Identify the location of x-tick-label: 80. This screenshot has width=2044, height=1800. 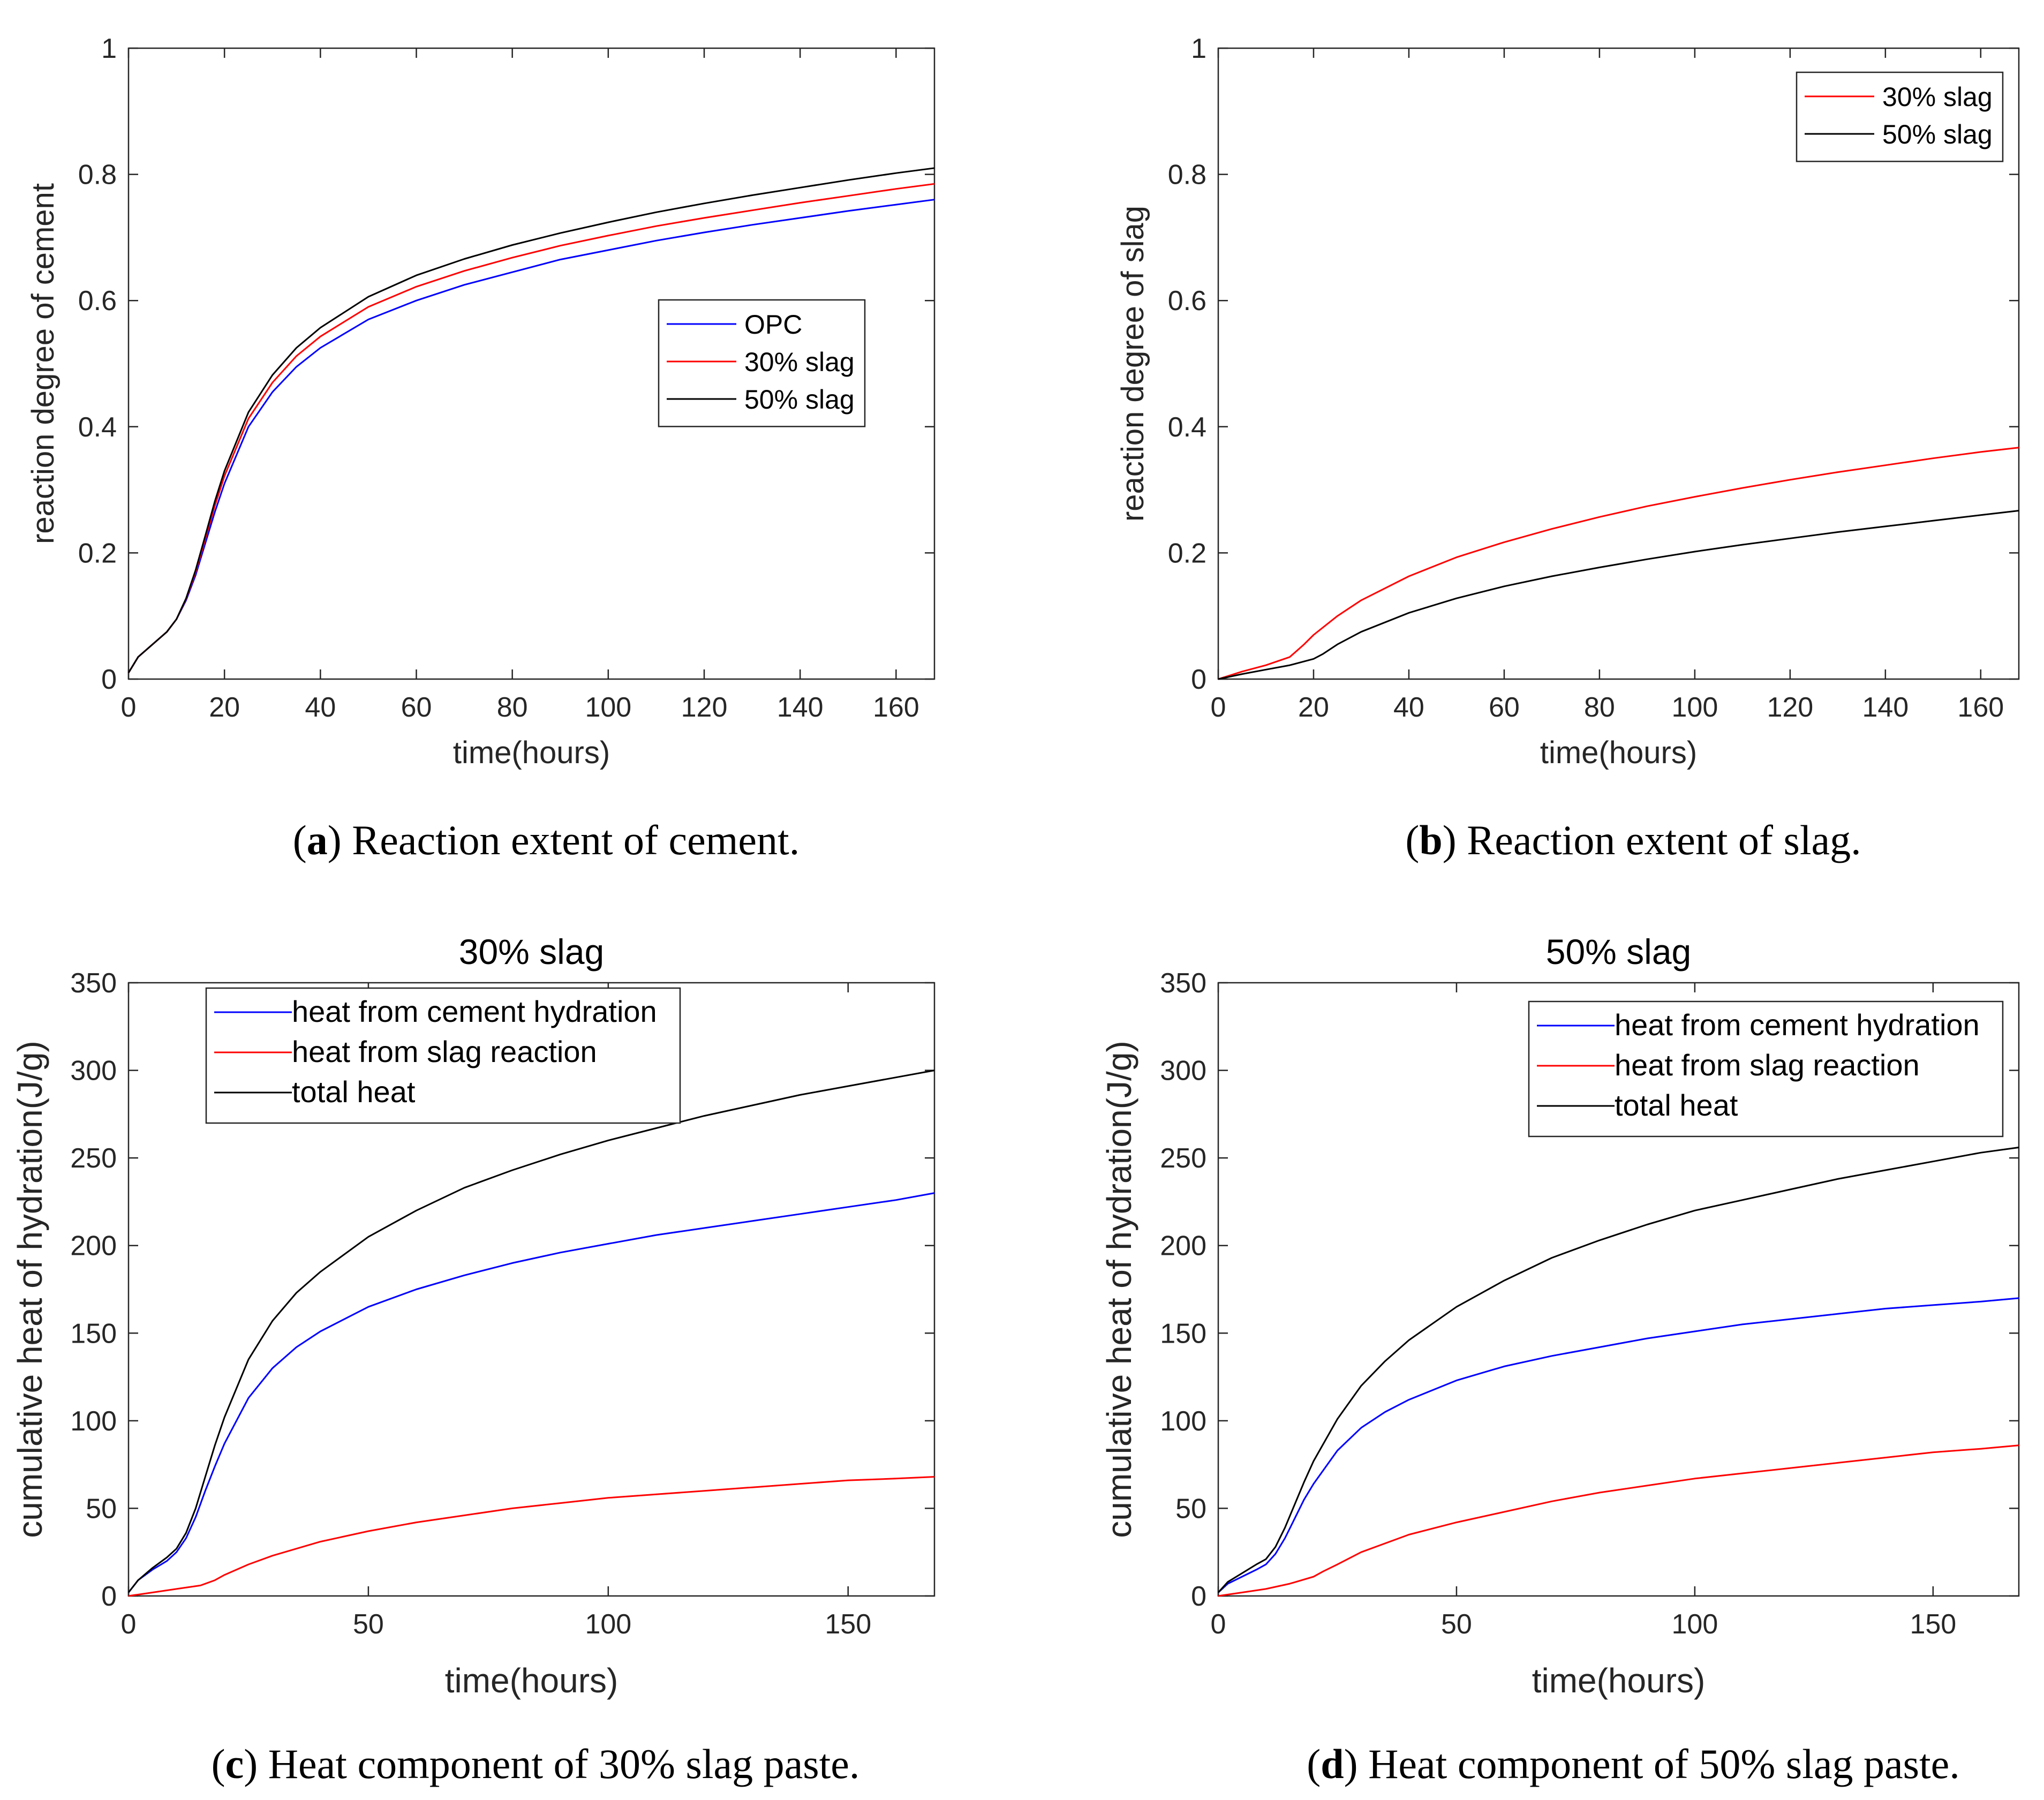
(512, 707).